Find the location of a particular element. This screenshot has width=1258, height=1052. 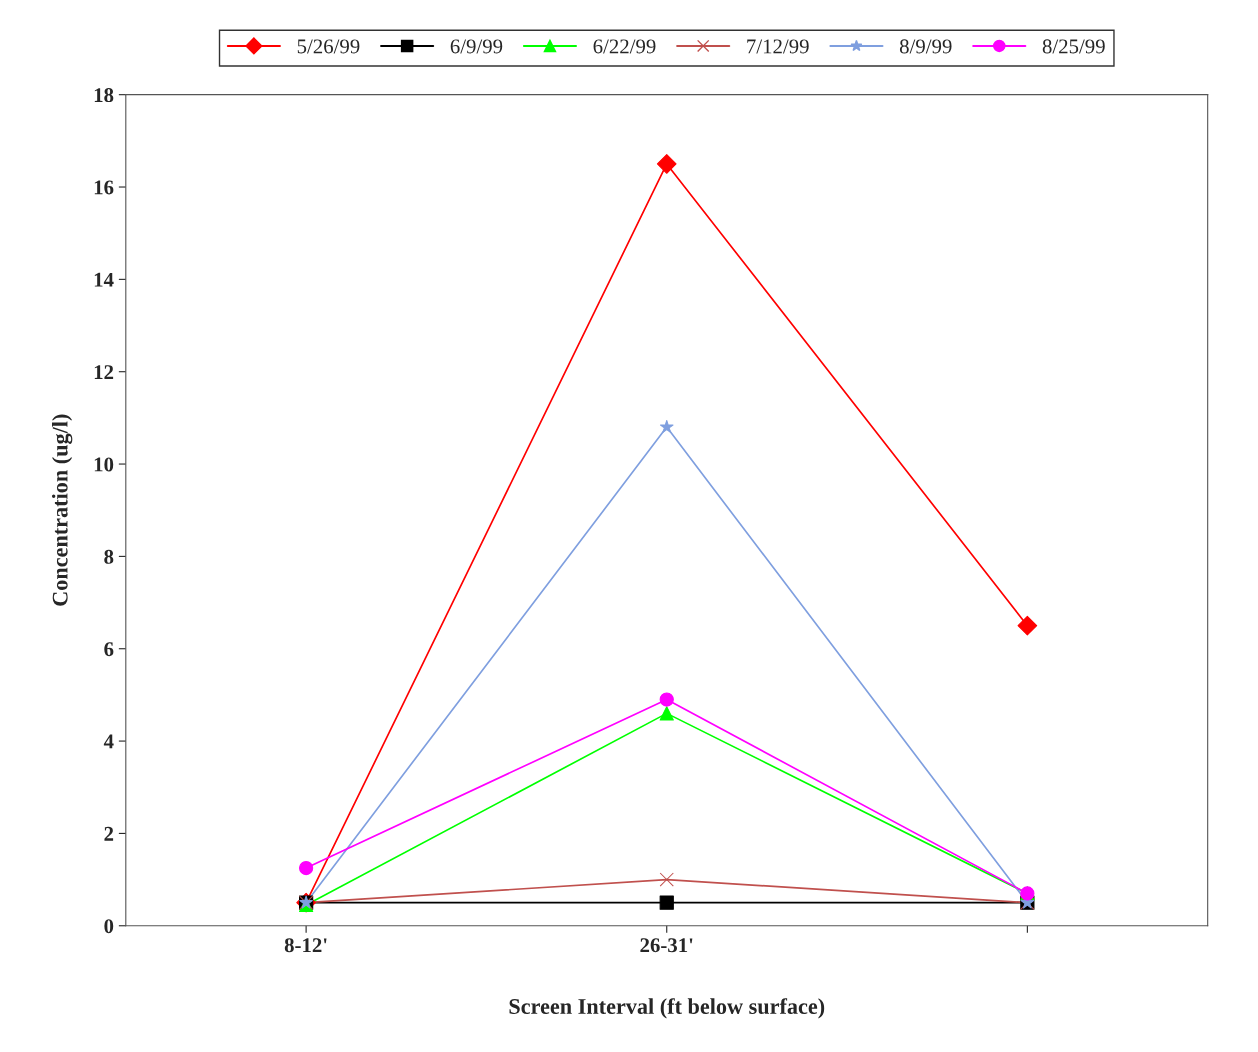

x-axis-title: Screen Interval (ft below surface) is located at coordinates (667, 1008).